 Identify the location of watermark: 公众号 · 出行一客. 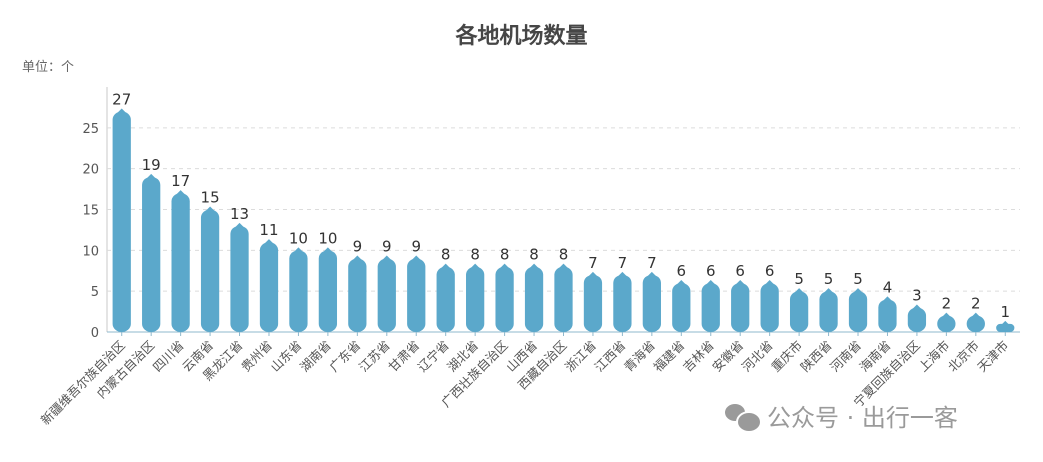
(841, 415).